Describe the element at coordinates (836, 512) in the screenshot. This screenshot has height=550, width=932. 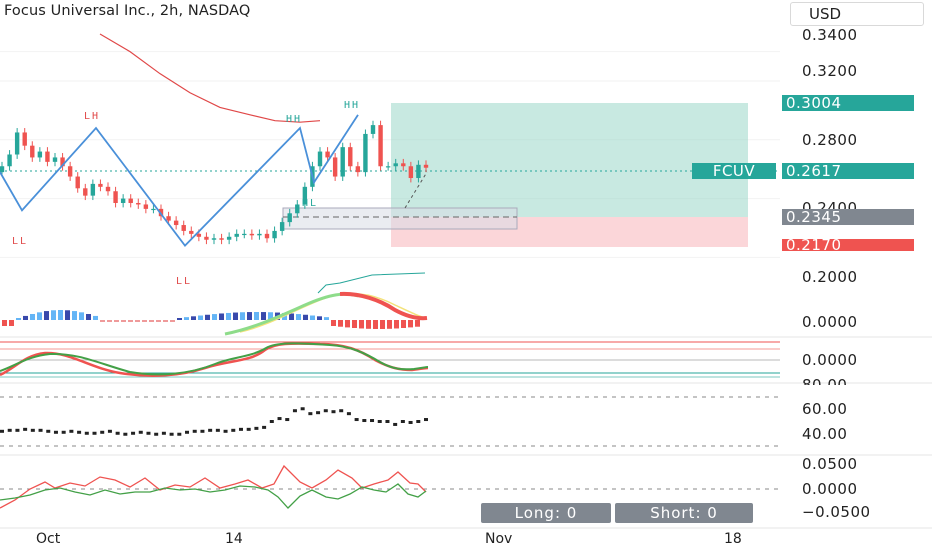
I see `indicator-tick: −0.0500` at that location.